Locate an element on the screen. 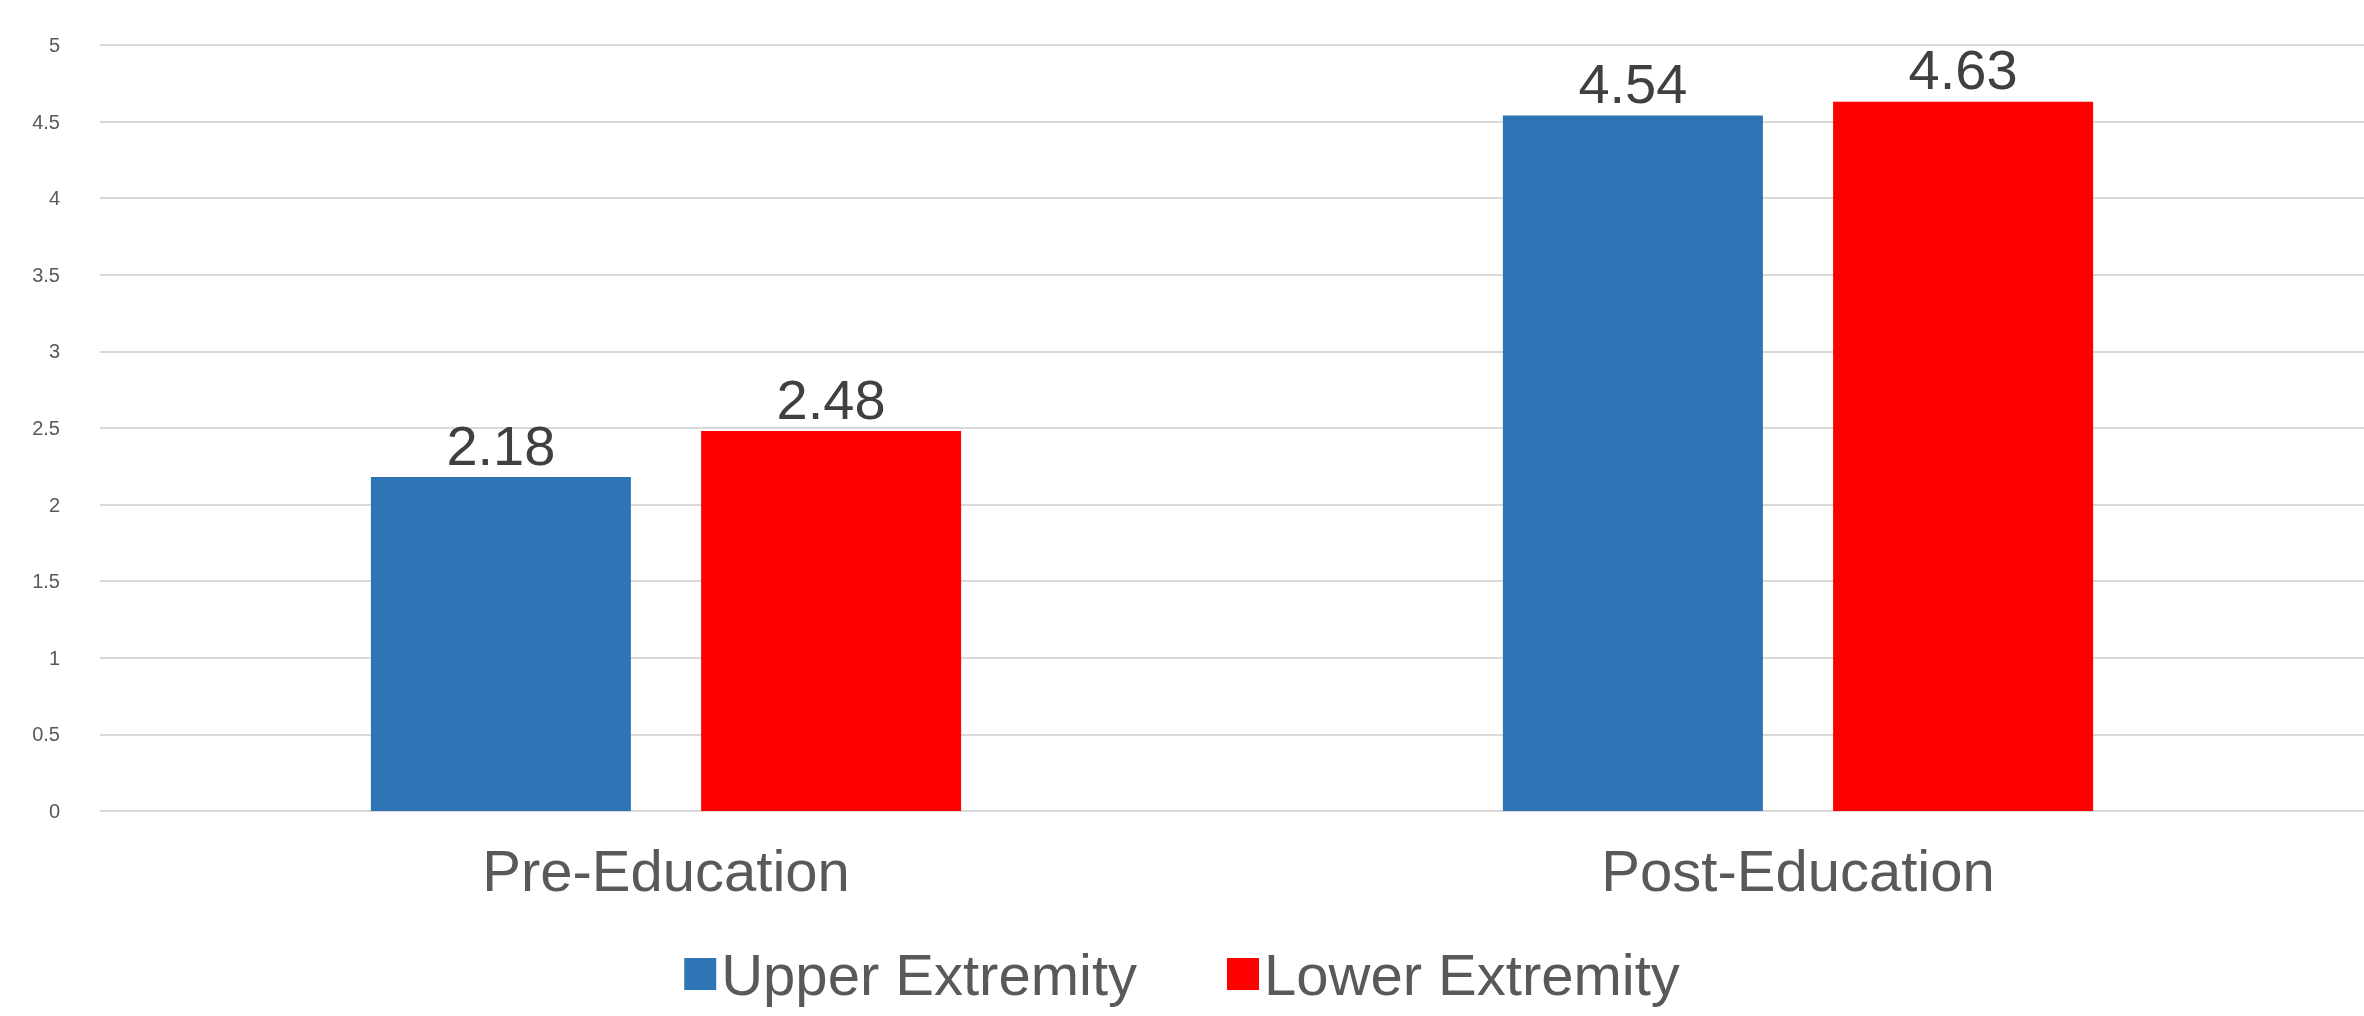 This screenshot has width=2364, height=1016. data-label: 4.54 is located at coordinates (1633, 83).